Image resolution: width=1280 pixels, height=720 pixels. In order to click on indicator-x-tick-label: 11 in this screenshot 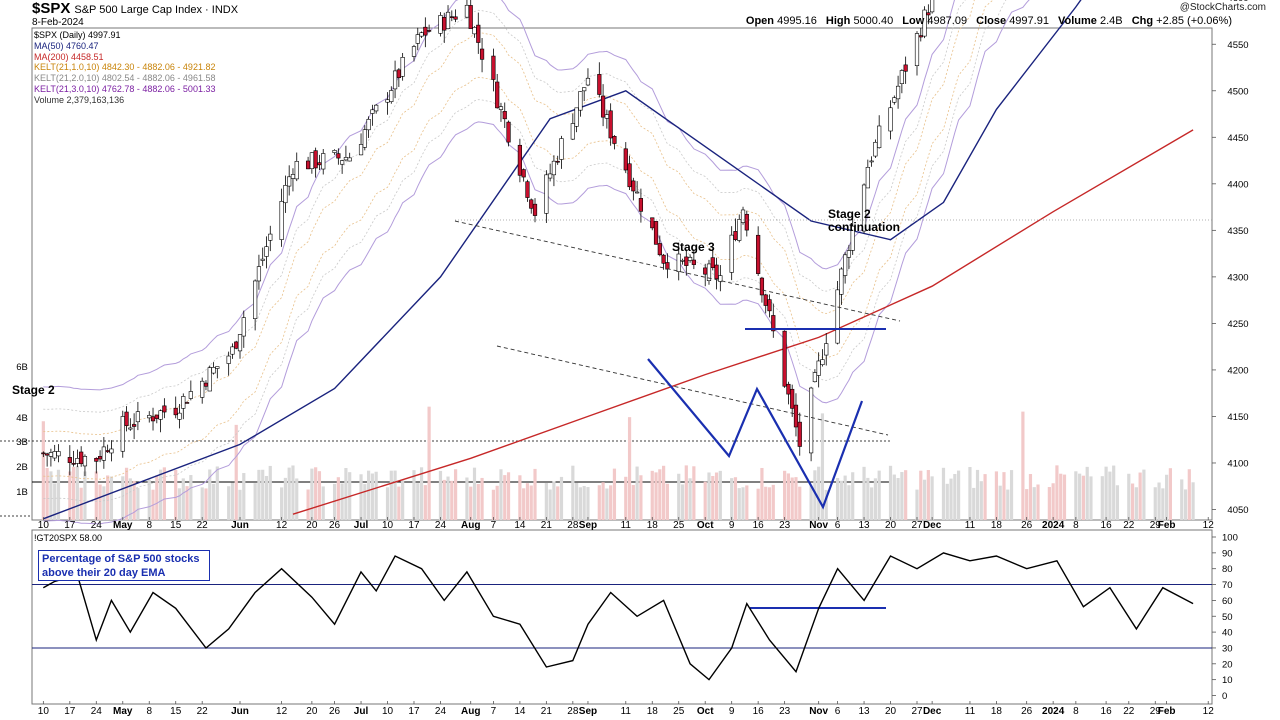, I will do `click(970, 711)`.